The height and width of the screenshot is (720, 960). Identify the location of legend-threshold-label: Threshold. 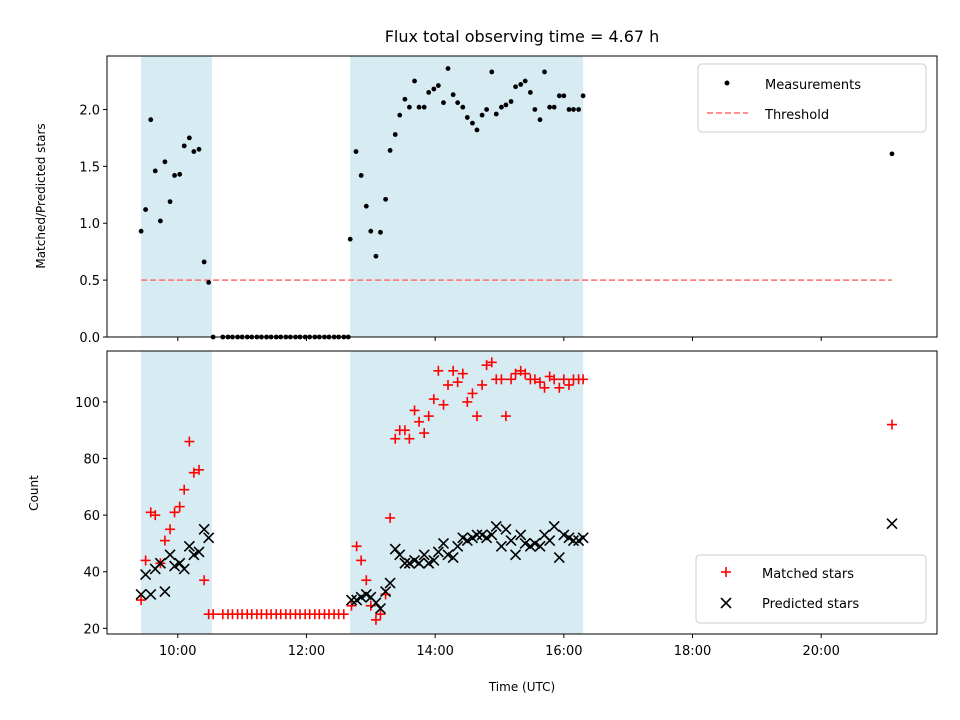
(796, 115).